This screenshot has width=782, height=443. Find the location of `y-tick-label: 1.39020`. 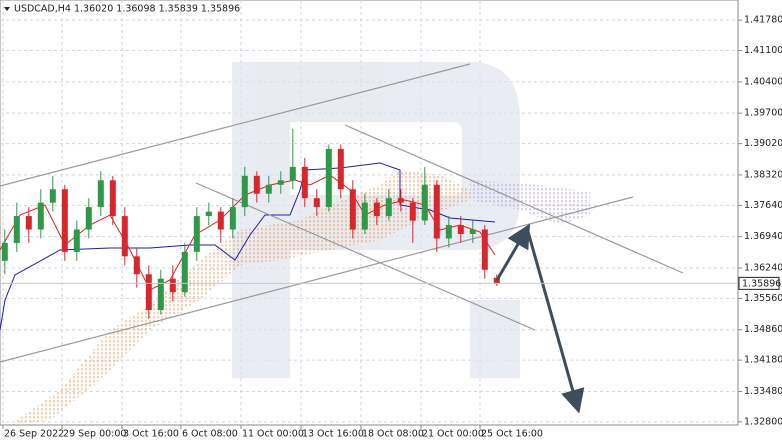

y-tick-label: 1.39020 is located at coordinates (763, 143).